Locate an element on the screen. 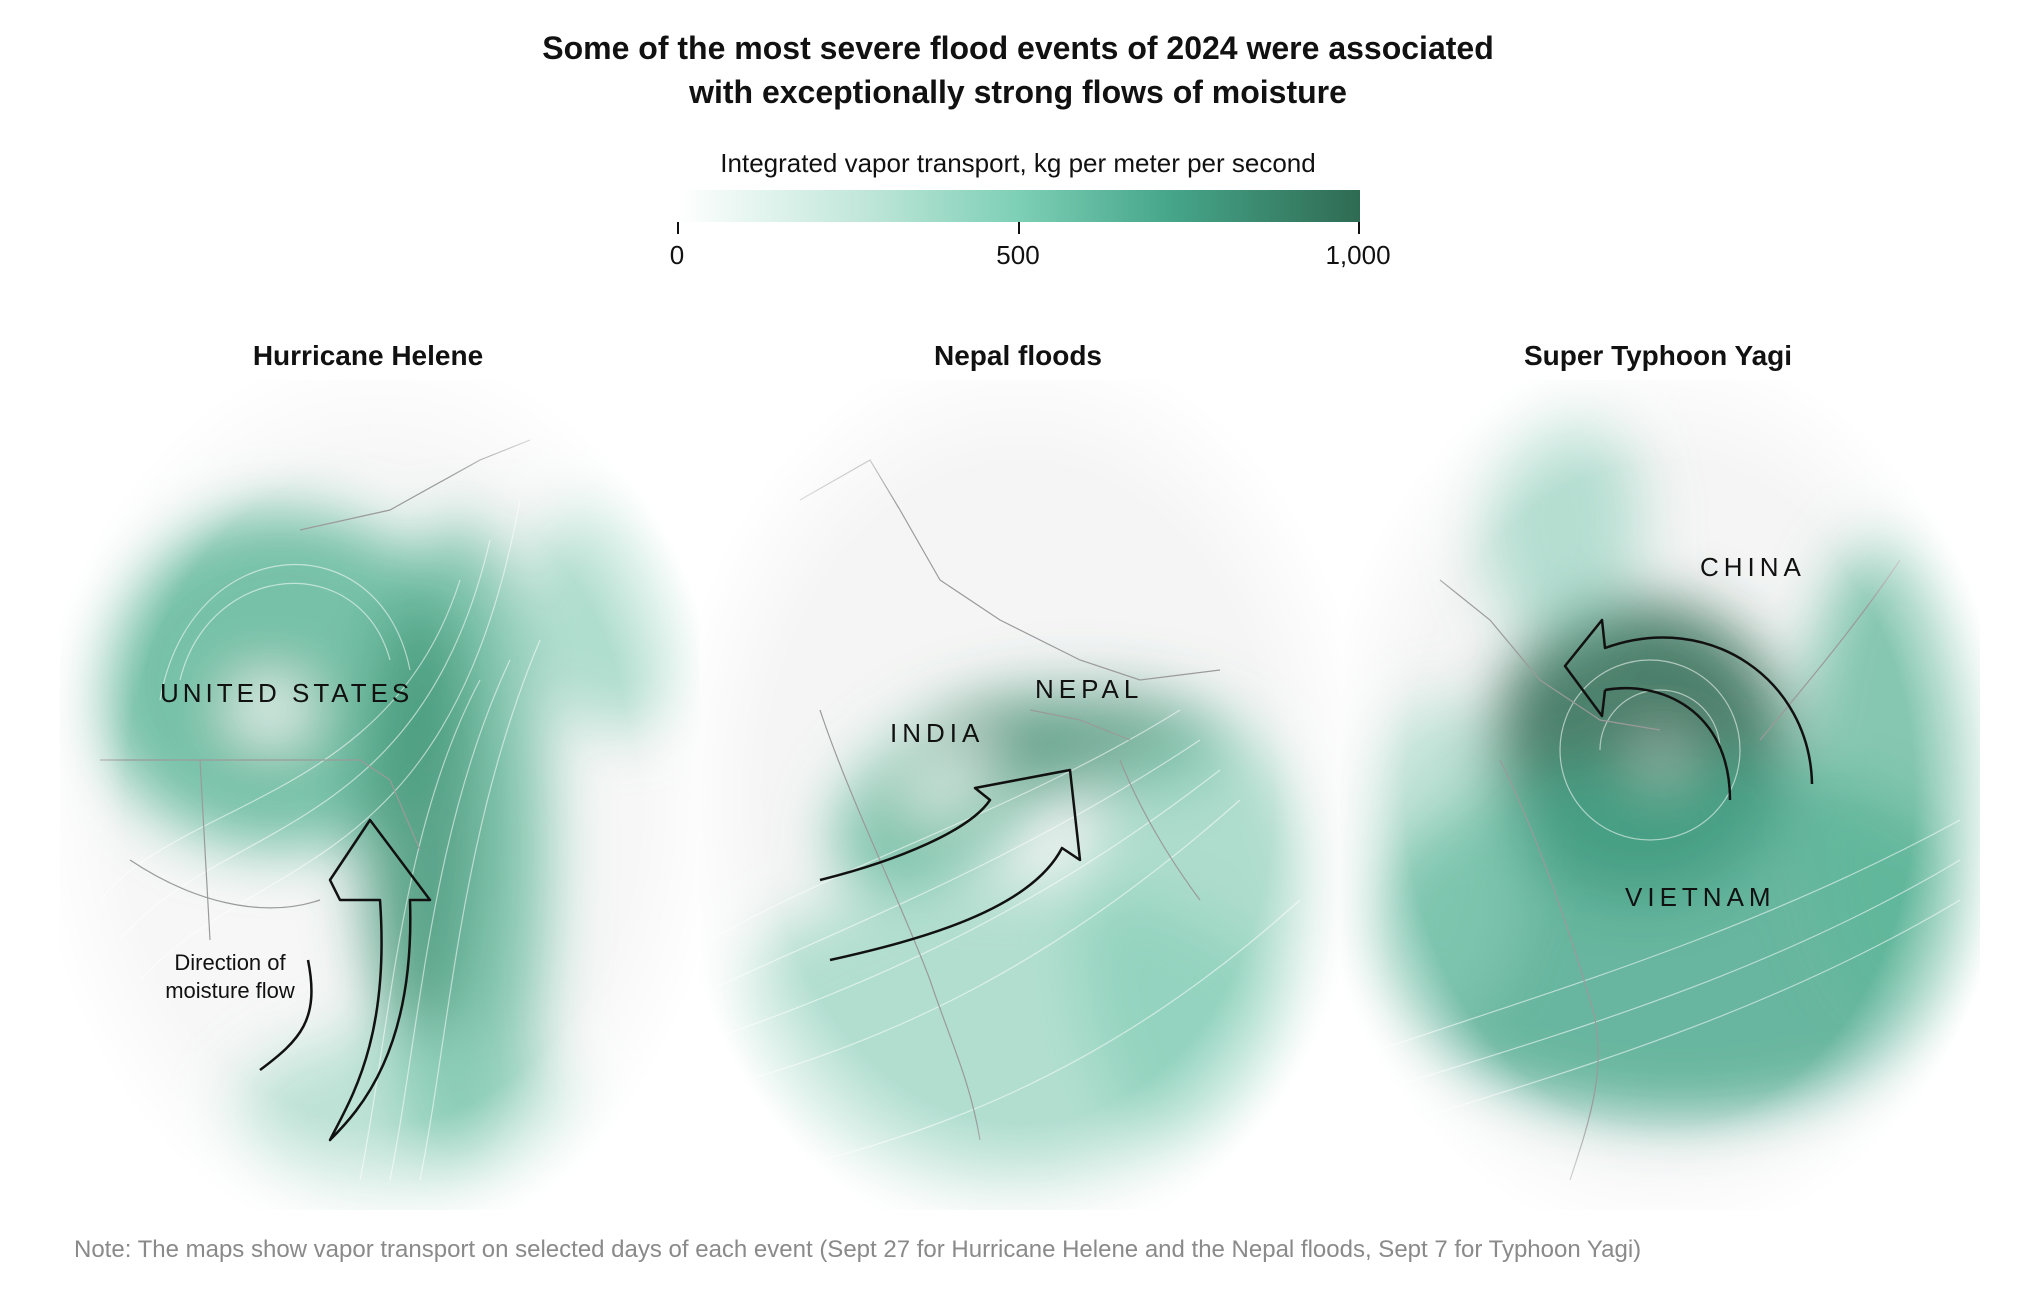 This screenshot has width=2036, height=1296. legend-tick-label-0: 0 is located at coordinates (677, 255).